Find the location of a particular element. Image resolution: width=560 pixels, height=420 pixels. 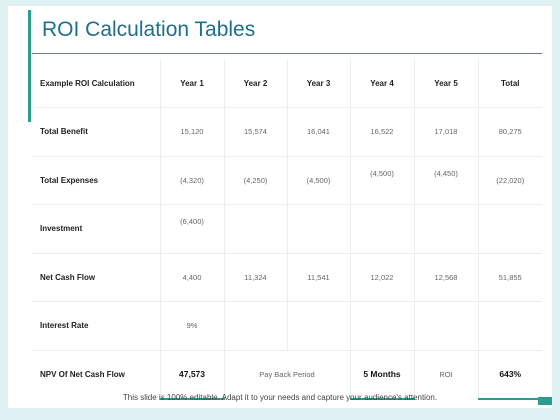

row-label: NPV Of Net Cash Flow is located at coordinates (96, 374).